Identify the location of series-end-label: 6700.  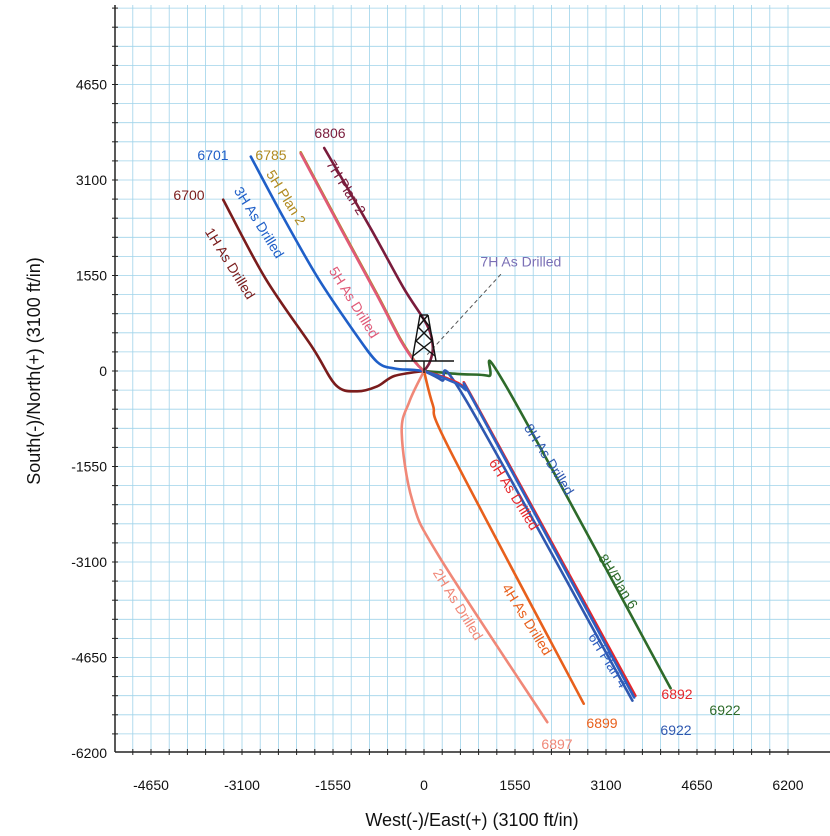
(188, 195).